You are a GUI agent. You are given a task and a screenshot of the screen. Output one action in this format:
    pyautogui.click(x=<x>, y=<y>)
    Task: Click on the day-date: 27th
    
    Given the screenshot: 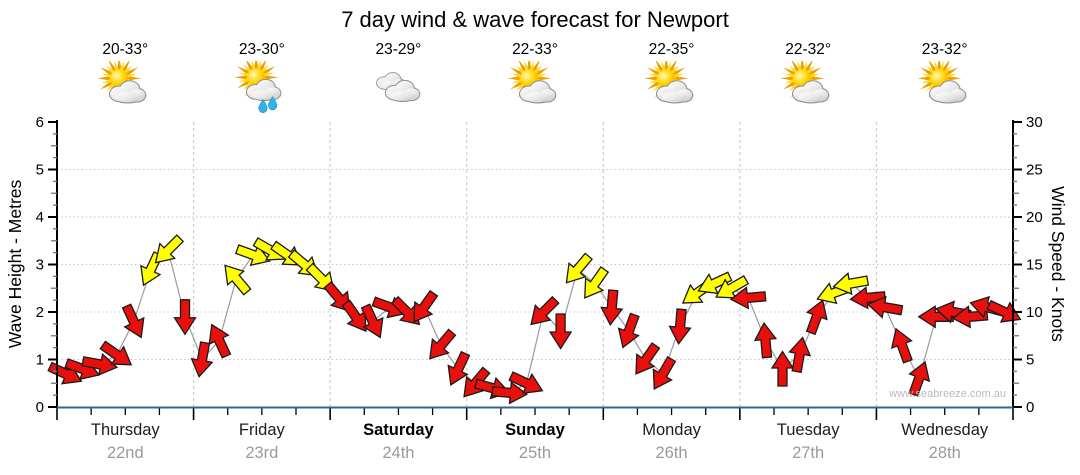 What is the action you would take?
    pyautogui.click(x=808, y=453)
    